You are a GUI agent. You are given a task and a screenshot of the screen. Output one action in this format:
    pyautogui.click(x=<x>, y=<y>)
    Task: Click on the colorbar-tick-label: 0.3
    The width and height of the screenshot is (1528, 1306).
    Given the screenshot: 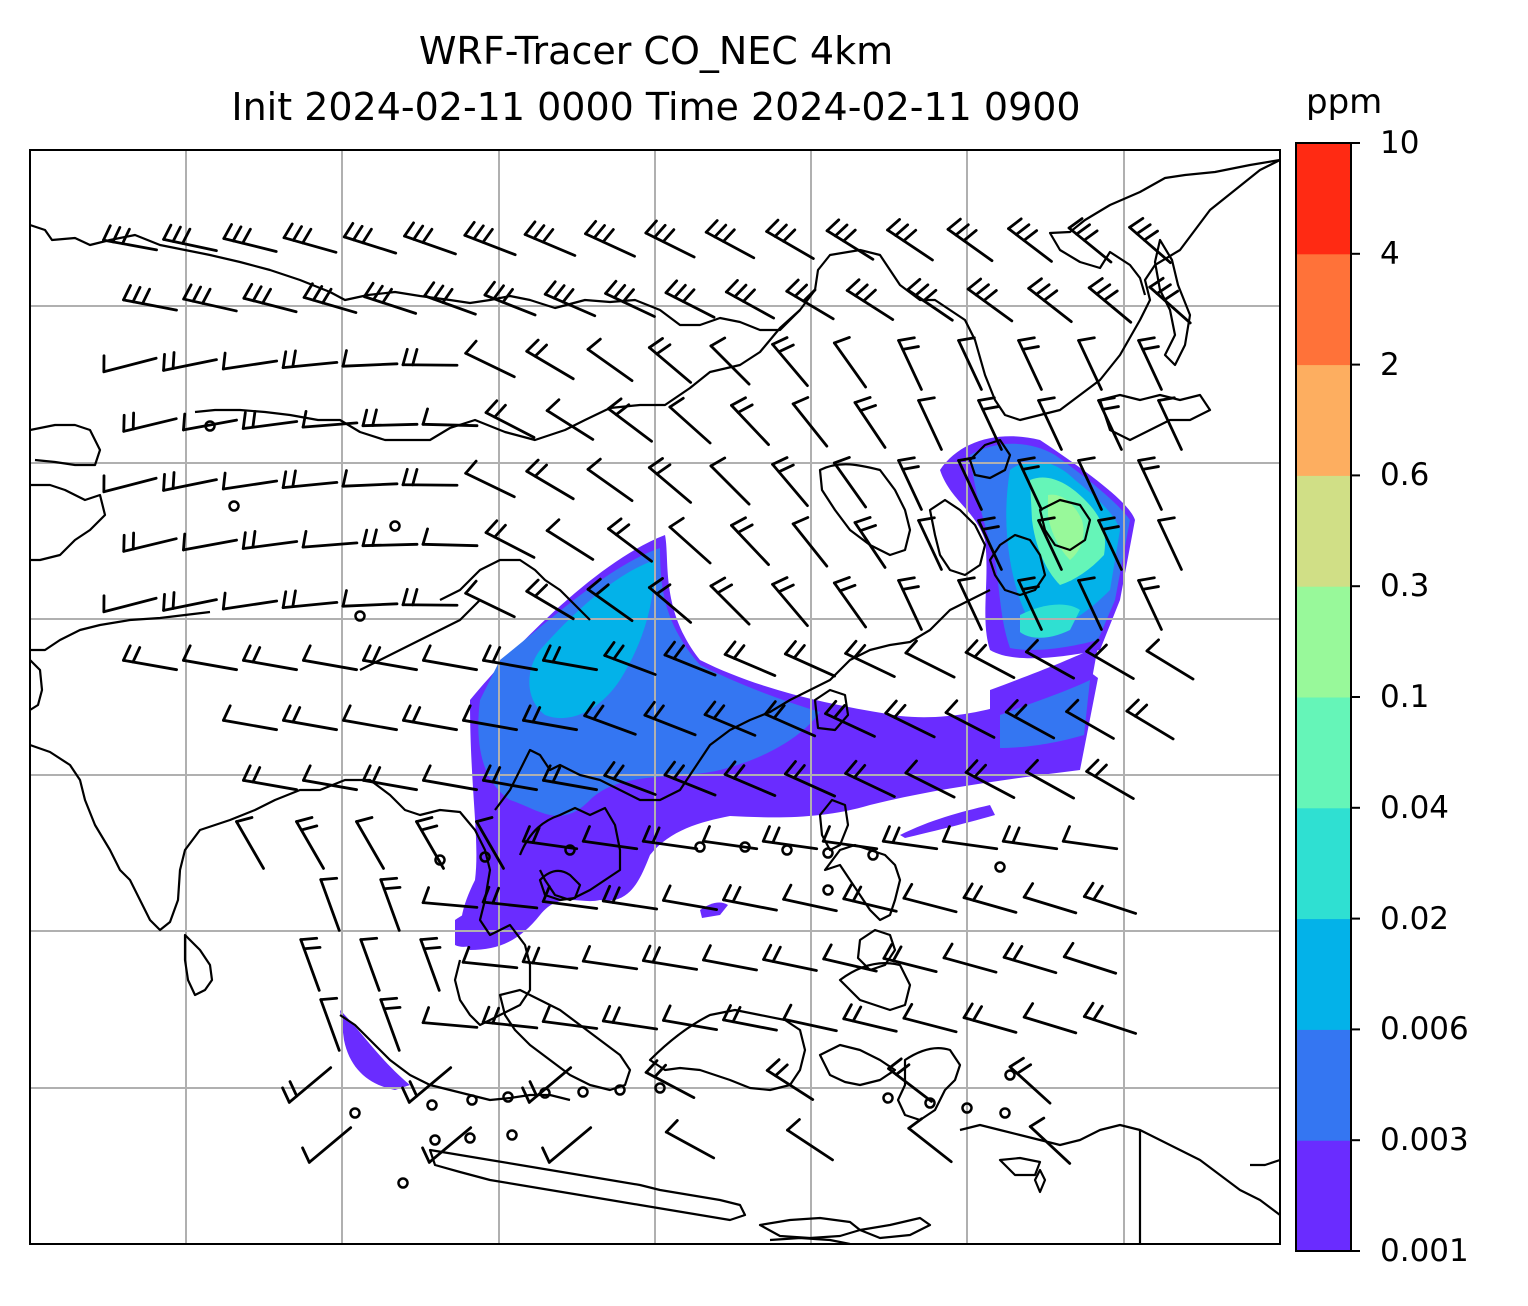 What is the action you would take?
    pyautogui.click(x=1405, y=586)
    